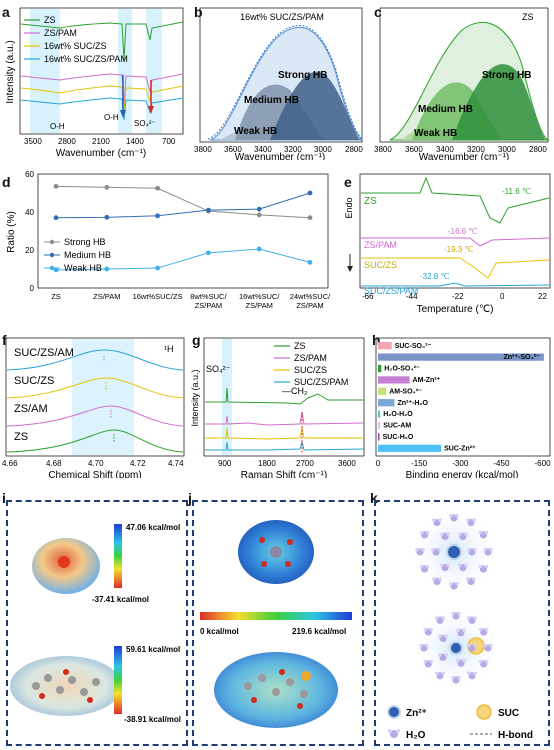 The height and width of the screenshot is (750, 554). What do you see at coordinates (435, 133) in the screenshot?
I see `peak-label-weak: Weak HB` at bounding box center [435, 133].